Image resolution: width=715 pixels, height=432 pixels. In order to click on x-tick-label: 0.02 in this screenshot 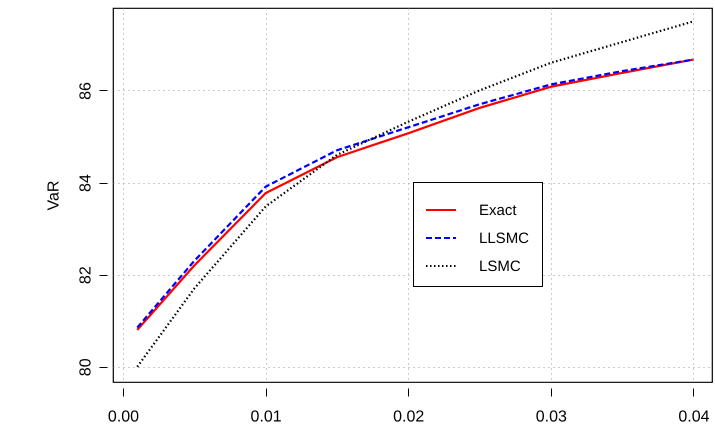, I will do `click(408, 417)`.